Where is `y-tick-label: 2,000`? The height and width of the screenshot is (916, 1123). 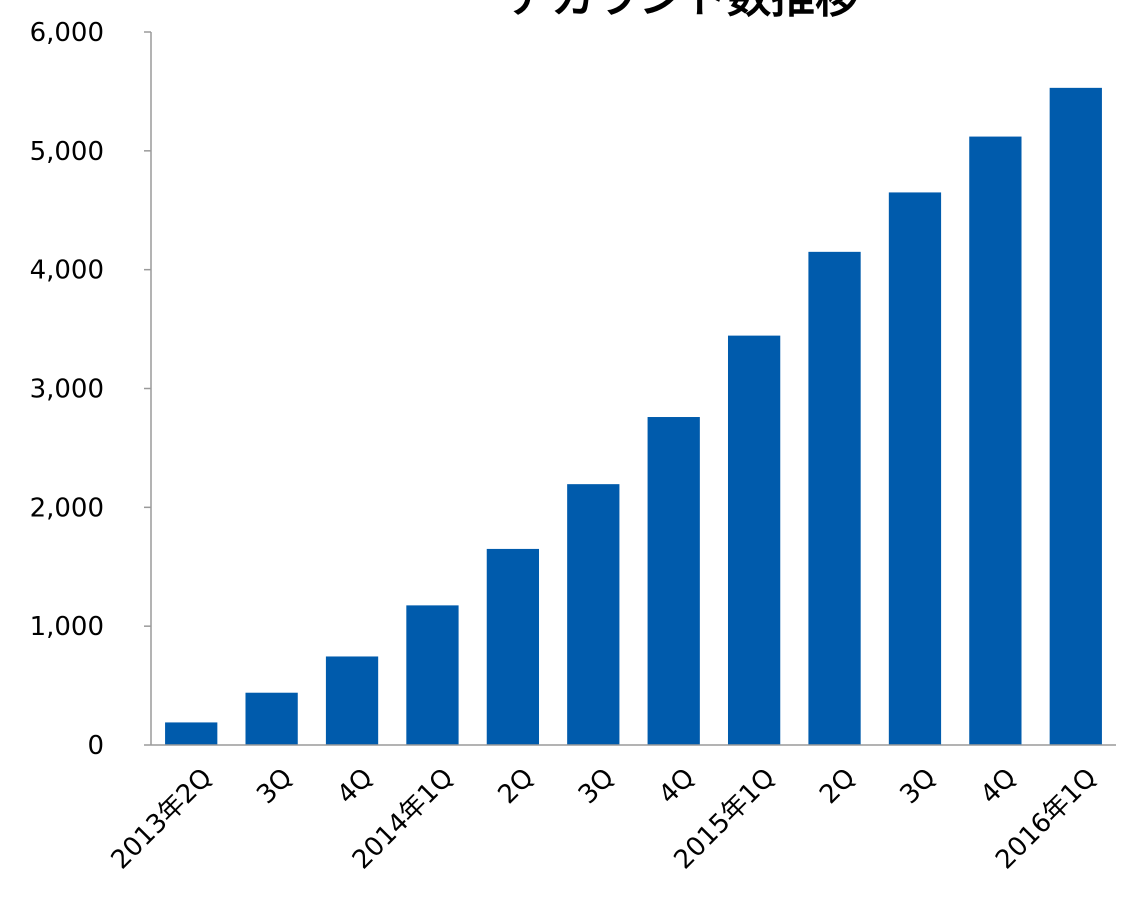 y-tick-label: 2,000 is located at coordinates (67, 508).